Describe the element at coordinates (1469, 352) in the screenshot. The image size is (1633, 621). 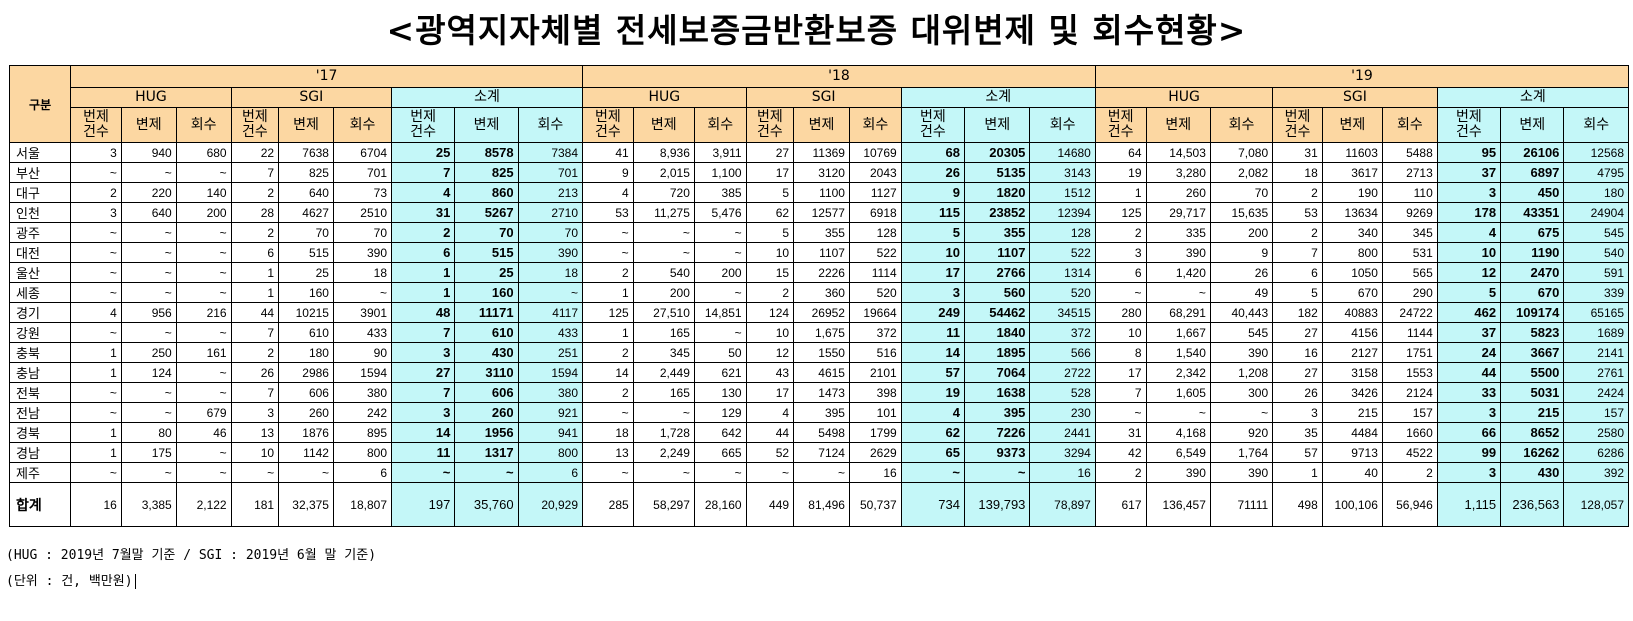
I see `table-cell: 24` at that location.